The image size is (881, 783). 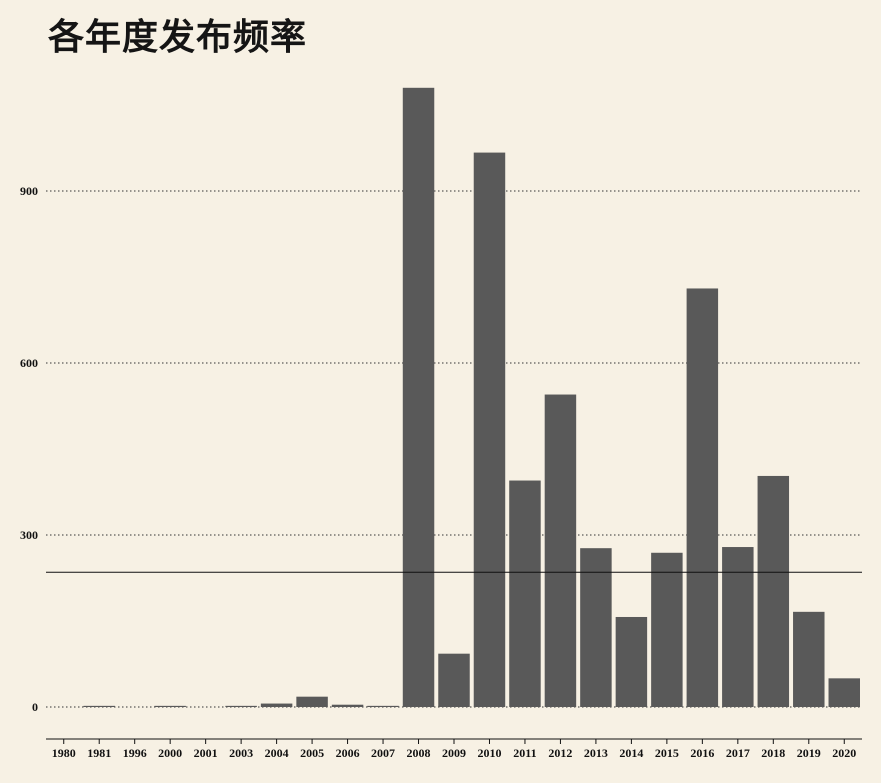 I want to click on chart-title: 各年度发布频率, so click(x=178, y=37).